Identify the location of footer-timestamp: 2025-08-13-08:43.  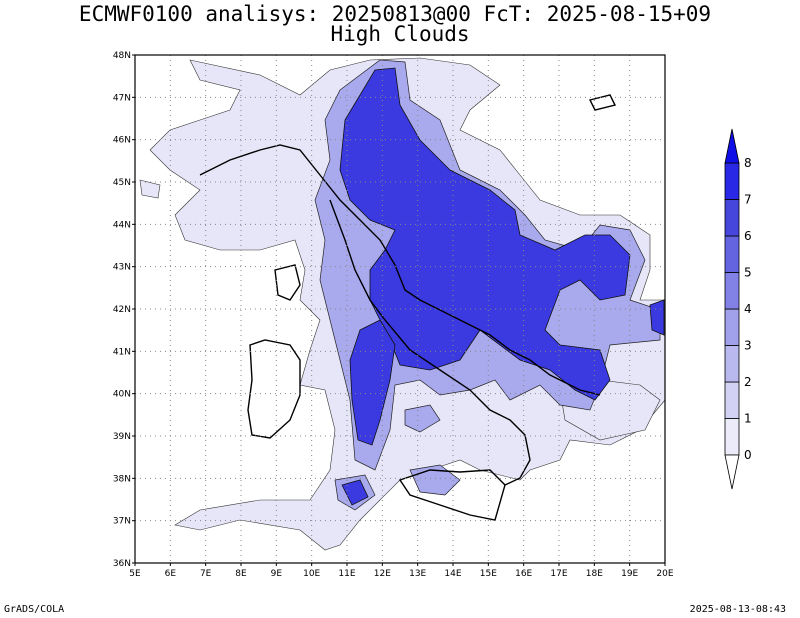
(737, 609).